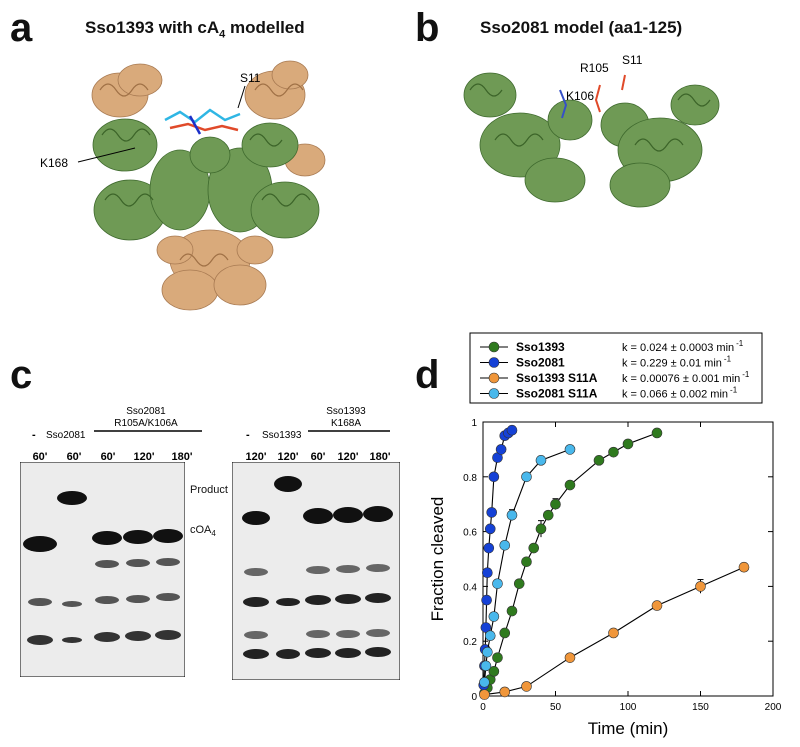 This screenshot has width=800, height=747. I want to click on gel2-time-5: 180', so click(380, 457).